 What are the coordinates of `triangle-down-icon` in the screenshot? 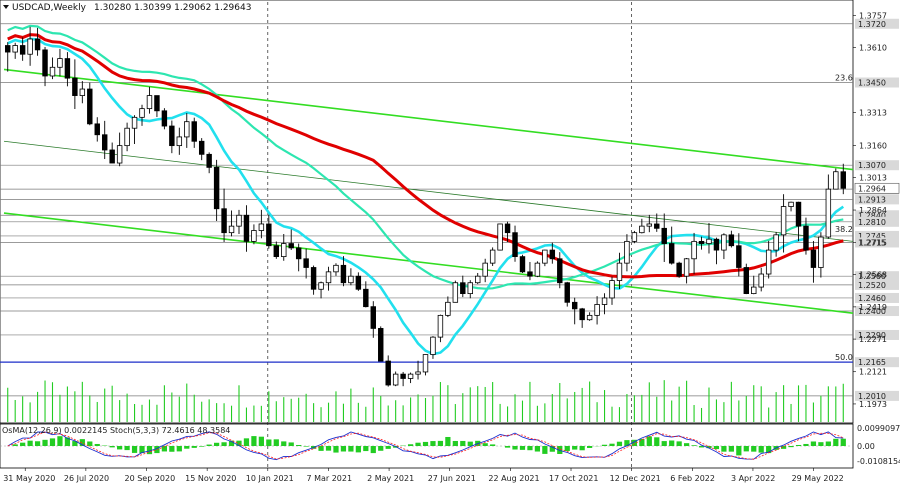 It's located at (6, 7).